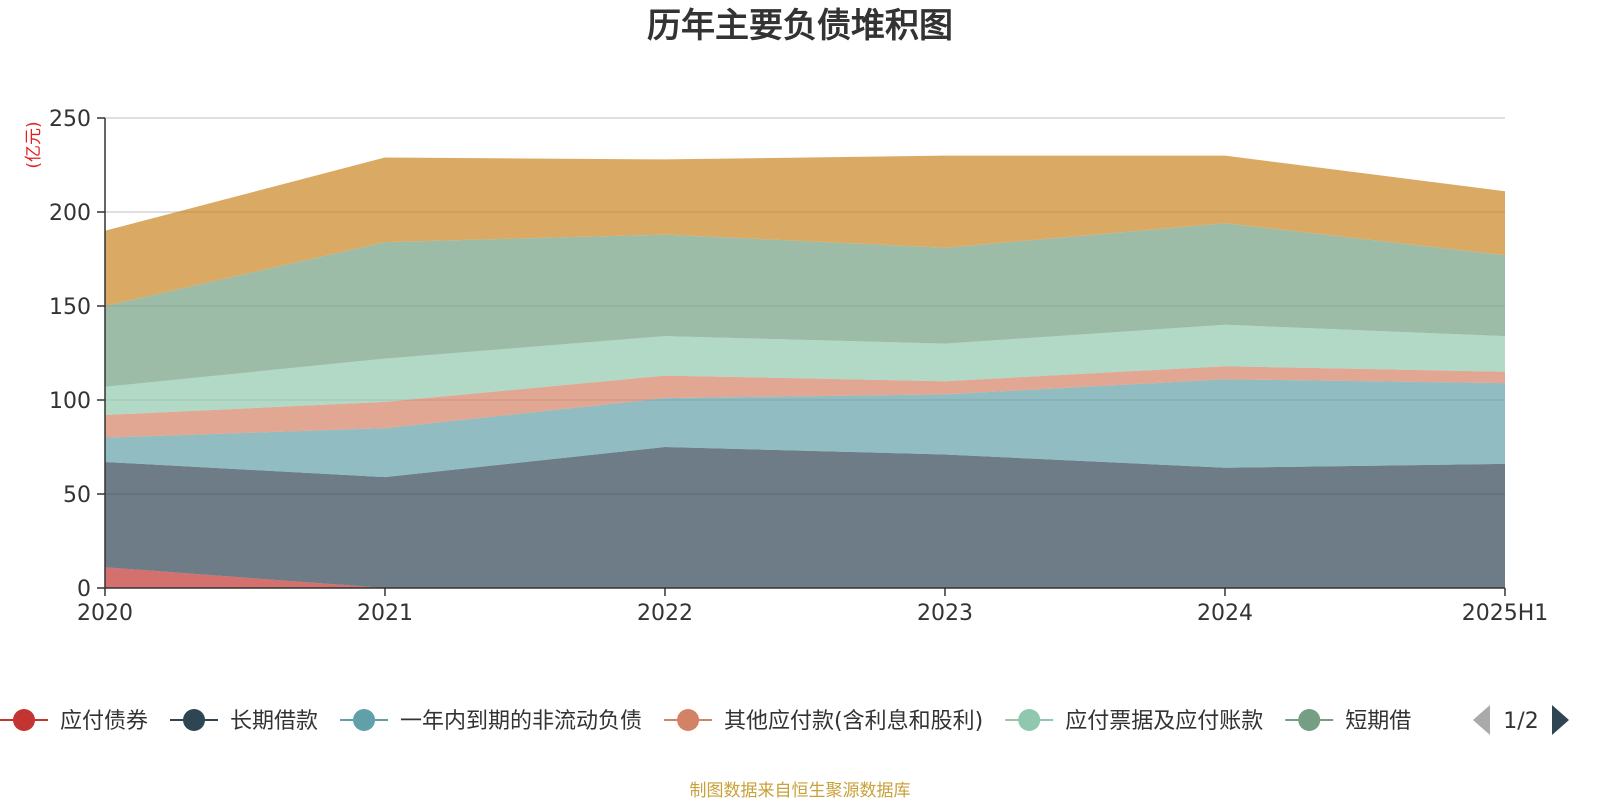  What do you see at coordinates (853, 721) in the screenshot?
I see `legend-label: 其他应付款(含利息和股利)` at bounding box center [853, 721].